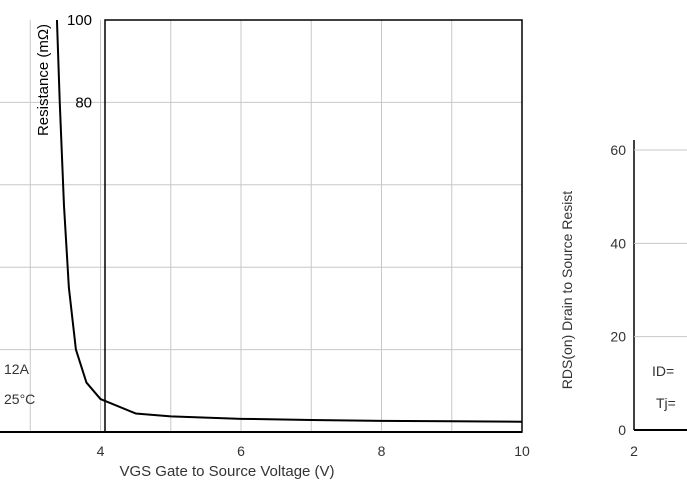  What do you see at coordinates (567, 290) in the screenshot?
I see `secondary-y-axis-title: RDS(on) Drain to Source Resist` at bounding box center [567, 290].